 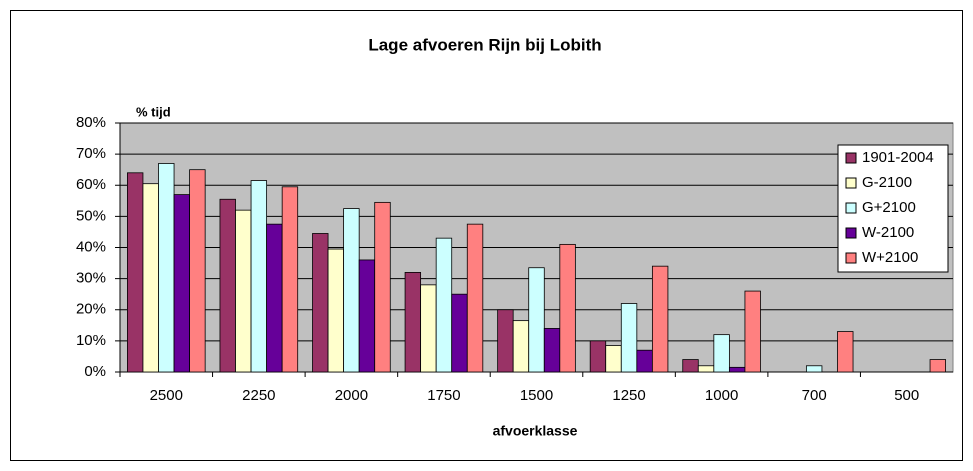 I want to click on x-tick-label: 2000, so click(x=351, y=395).